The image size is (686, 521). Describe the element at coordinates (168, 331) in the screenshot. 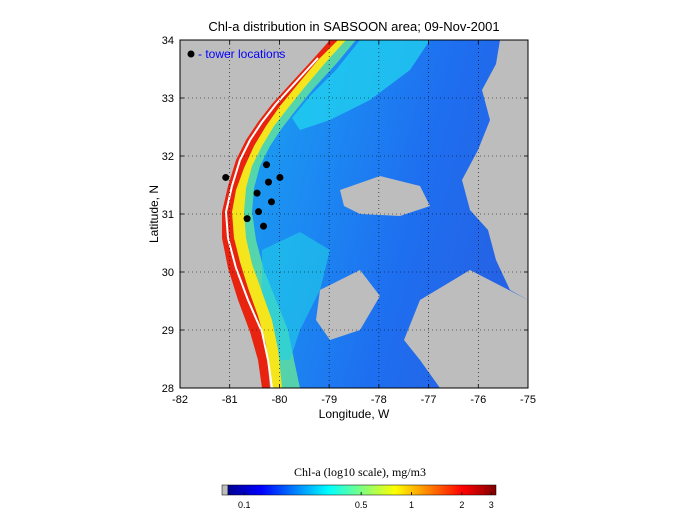

I see `y-tick-label: 29` at that location.